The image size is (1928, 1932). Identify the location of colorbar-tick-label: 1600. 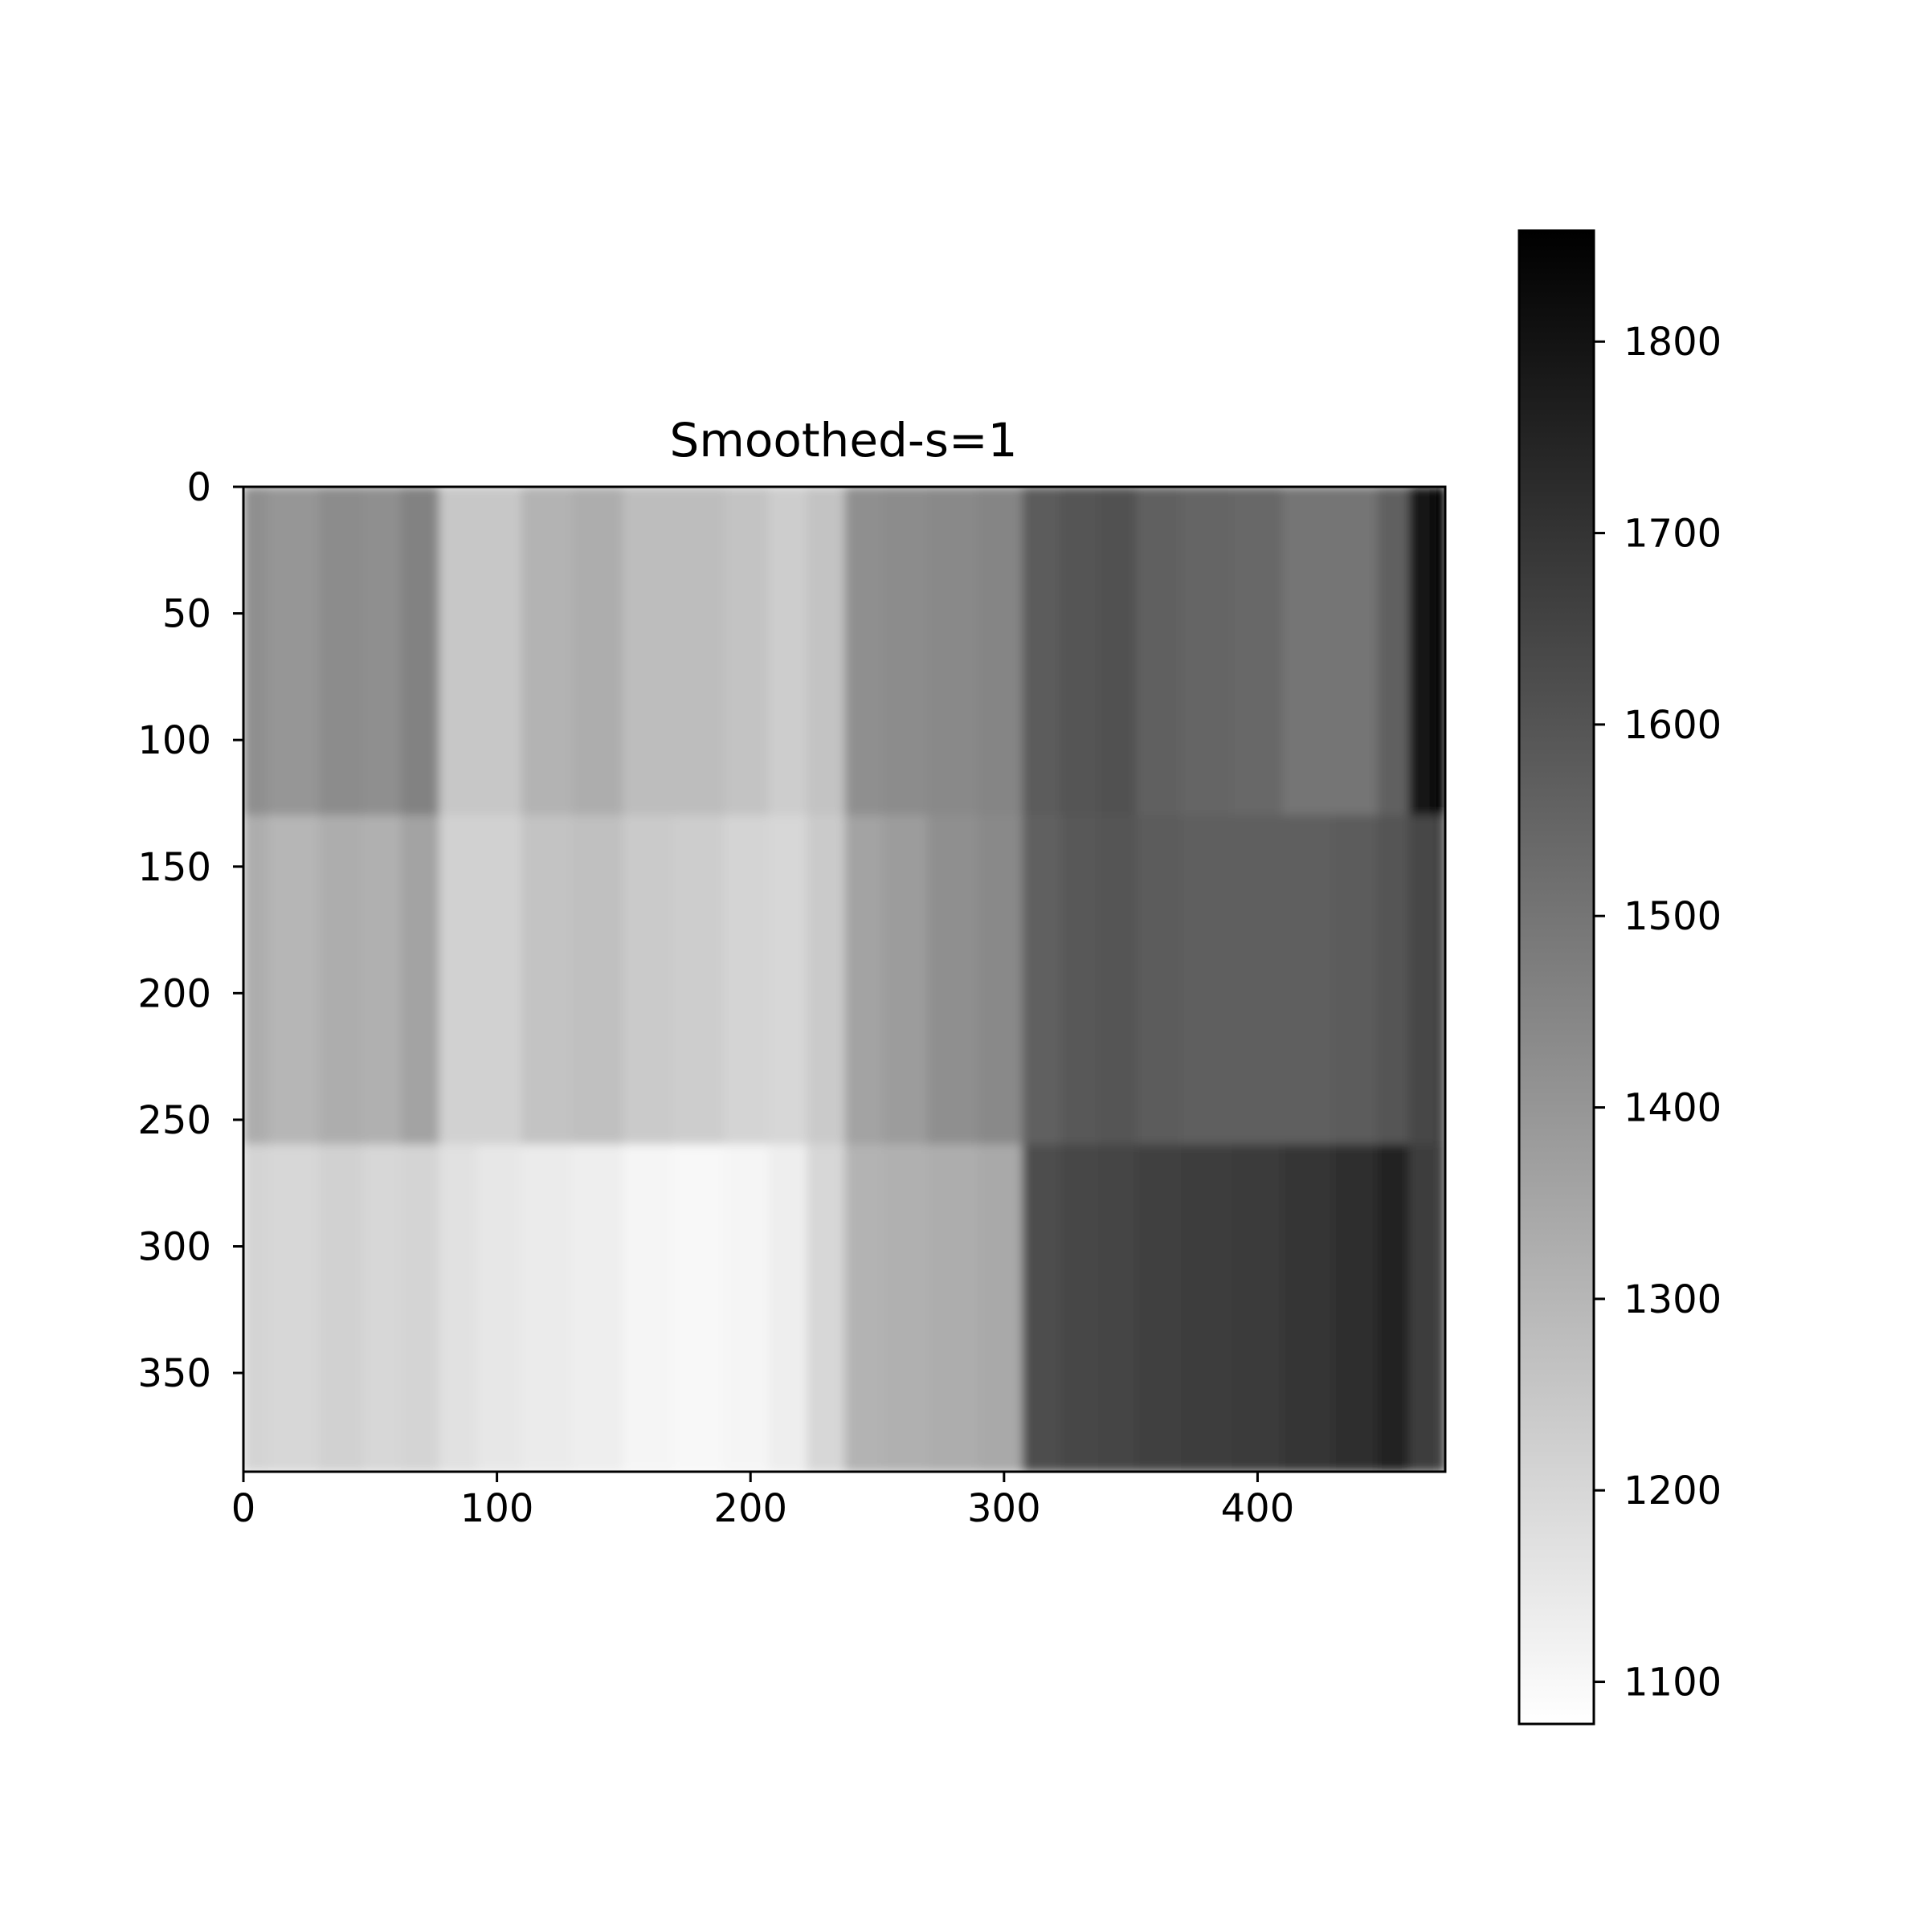
(1673, 725).